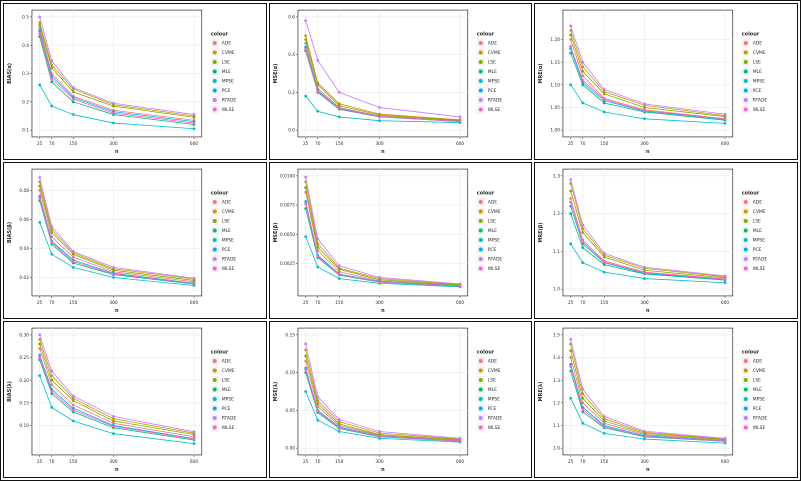 Image resolution: width=801 pixels, height=481 pixels. What do you see at coordinates (228, 240) in the screenshot?
I see `legend-label-MPSE: MPSE` at bounding box center [228, 240].